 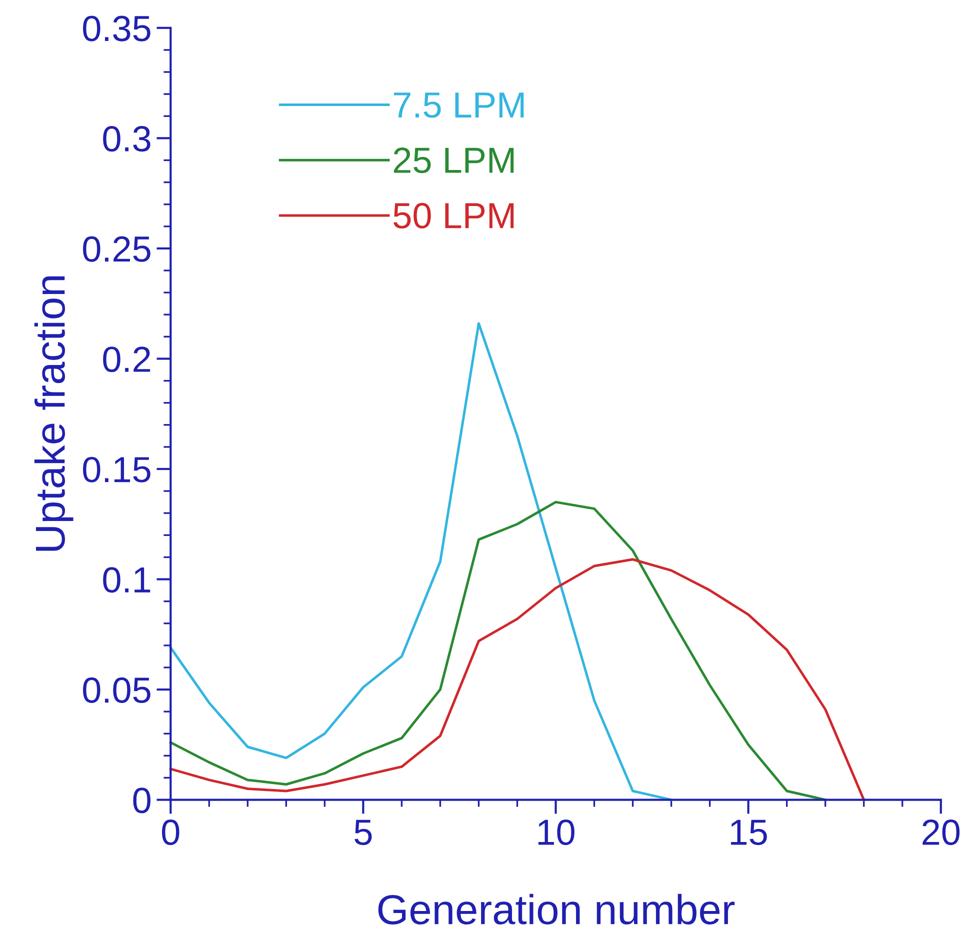 What do you see at coordinates (116, 249) in the screenshot?
I see `y-tick-label: 0.25` at bounding box center [116, 249].